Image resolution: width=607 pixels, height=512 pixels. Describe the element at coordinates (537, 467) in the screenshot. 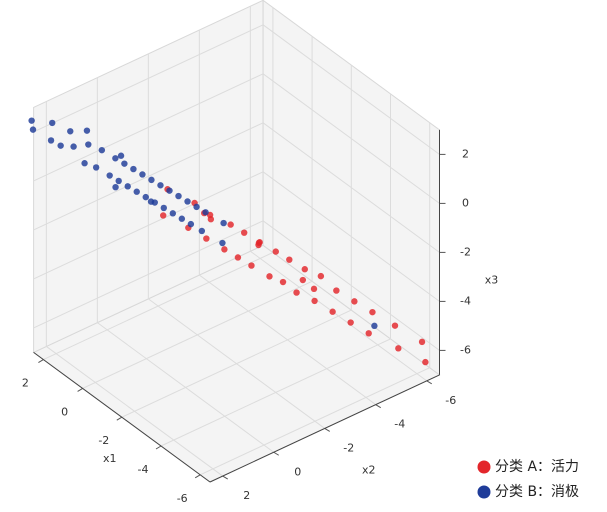

I see `legend-label: 分类 A：活力` at that location.